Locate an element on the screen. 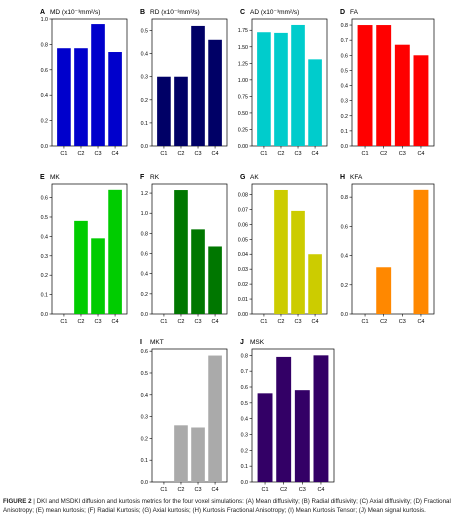  panel-j is located at coordinates (292, 416).